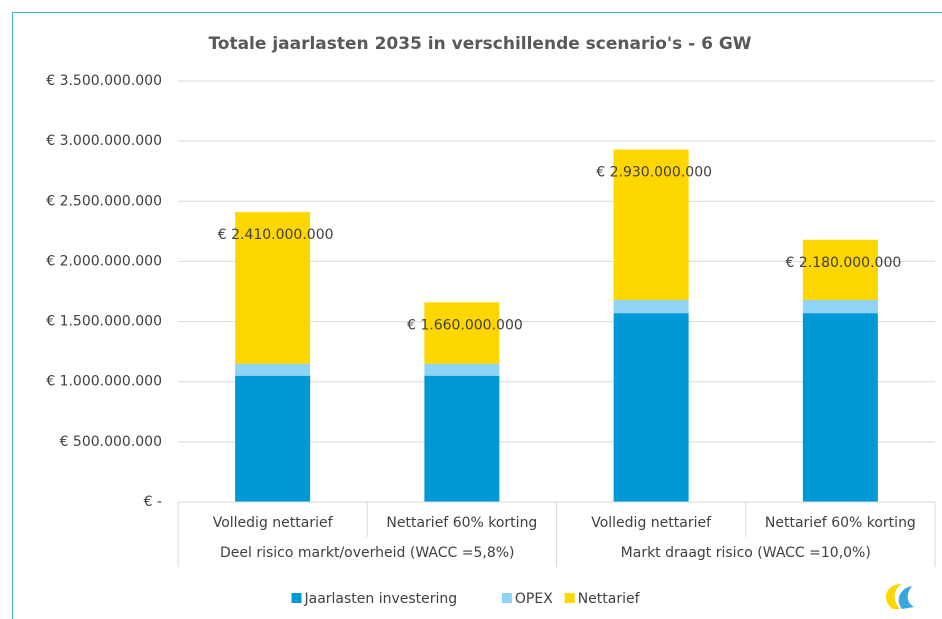 The width and height of the screenshot is (942, 619). What do you see at coordinates (609, 599) in the screenshot?
I see `legend-label: Nettarief` at bounding box center [609, 599].